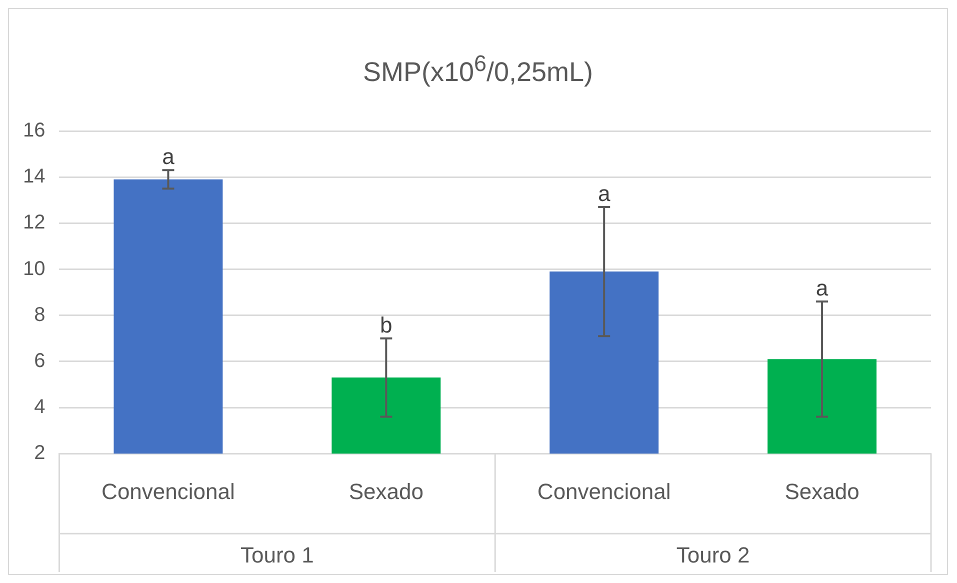  What do you see at coordinates (277, 555) in the screenshot?
I see `text: Touro 1` at bounding box center [277, 555].